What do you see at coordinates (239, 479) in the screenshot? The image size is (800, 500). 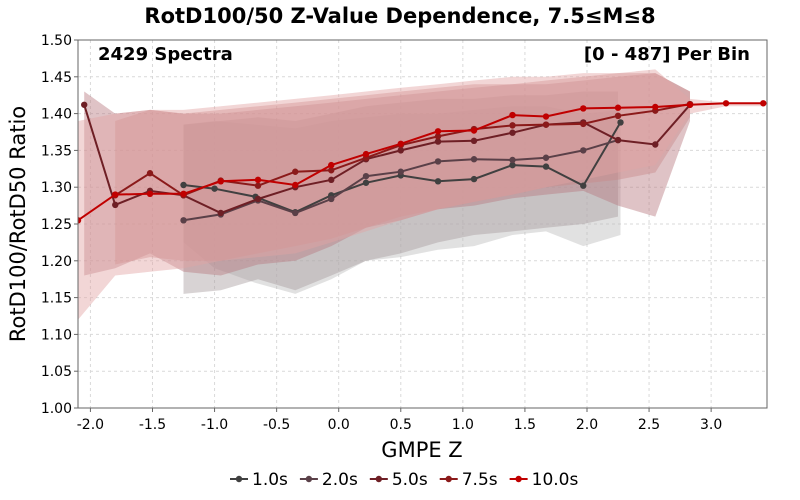 I see `legend-marker-1-0s` at bounding box center [239, 479].